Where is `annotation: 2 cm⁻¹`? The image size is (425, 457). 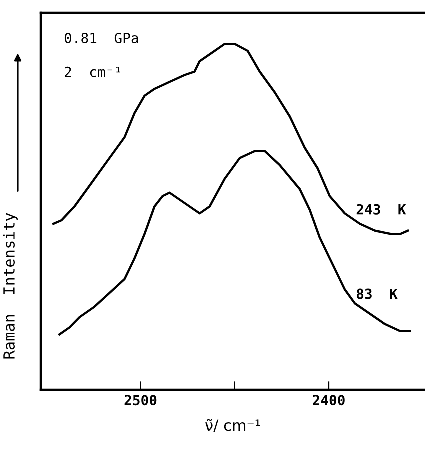
annotation: 2 cm⁻¹ is located at coordinates (92, 72).